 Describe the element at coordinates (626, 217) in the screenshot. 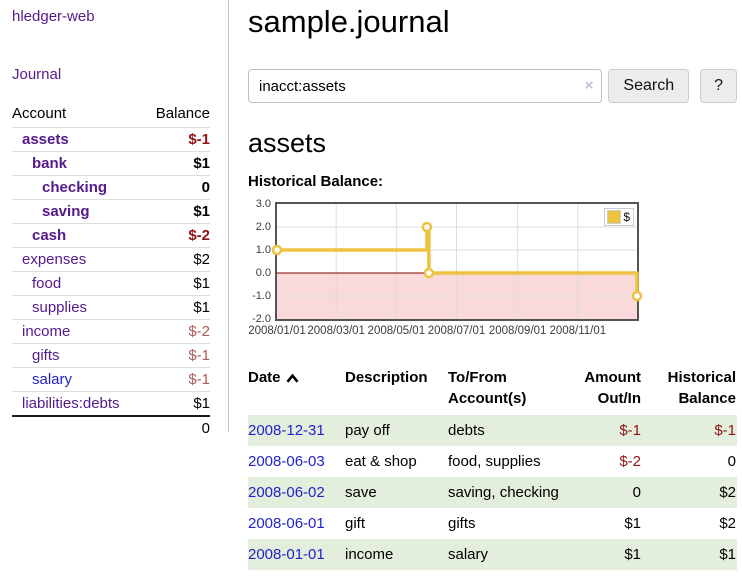

I see `legend-label: $` at that location.